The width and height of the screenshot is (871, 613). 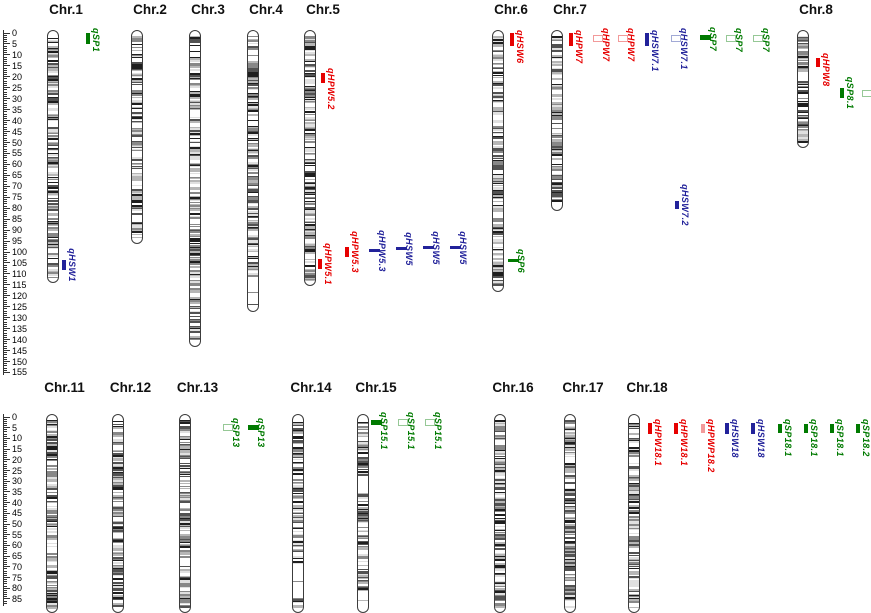 What do you see at coordinates (20, 328) in the screenshot?
I see `ruler-tick-label: 135` at bounding box center [20, 328].